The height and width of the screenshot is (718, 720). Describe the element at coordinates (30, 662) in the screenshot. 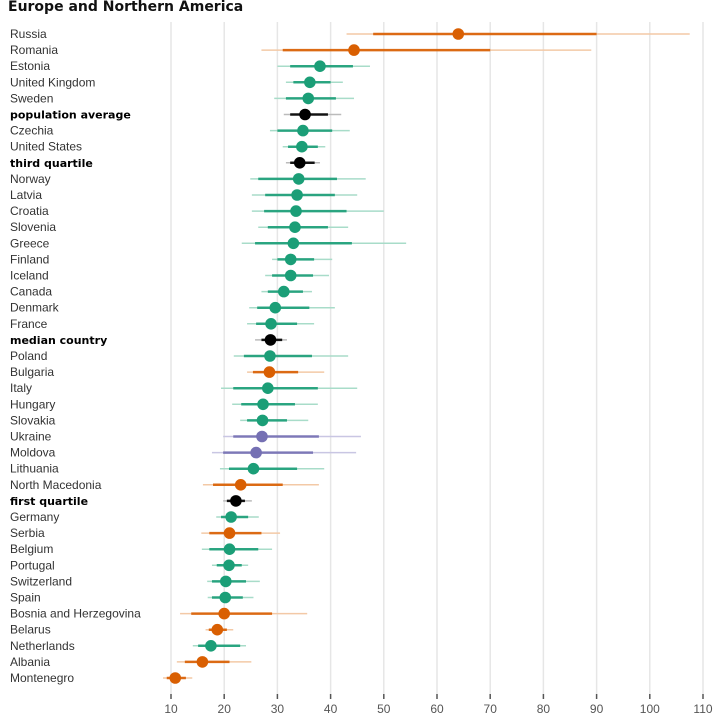

I see `row-label: Albania` at that location.